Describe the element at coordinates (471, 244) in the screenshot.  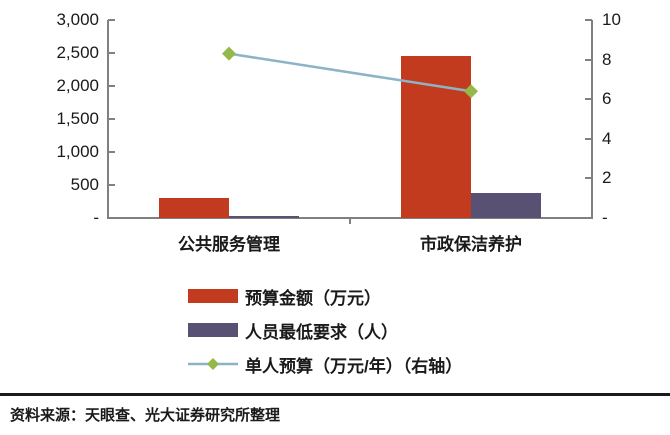
I see `category-label-1: 市政保洁养护` at that location.